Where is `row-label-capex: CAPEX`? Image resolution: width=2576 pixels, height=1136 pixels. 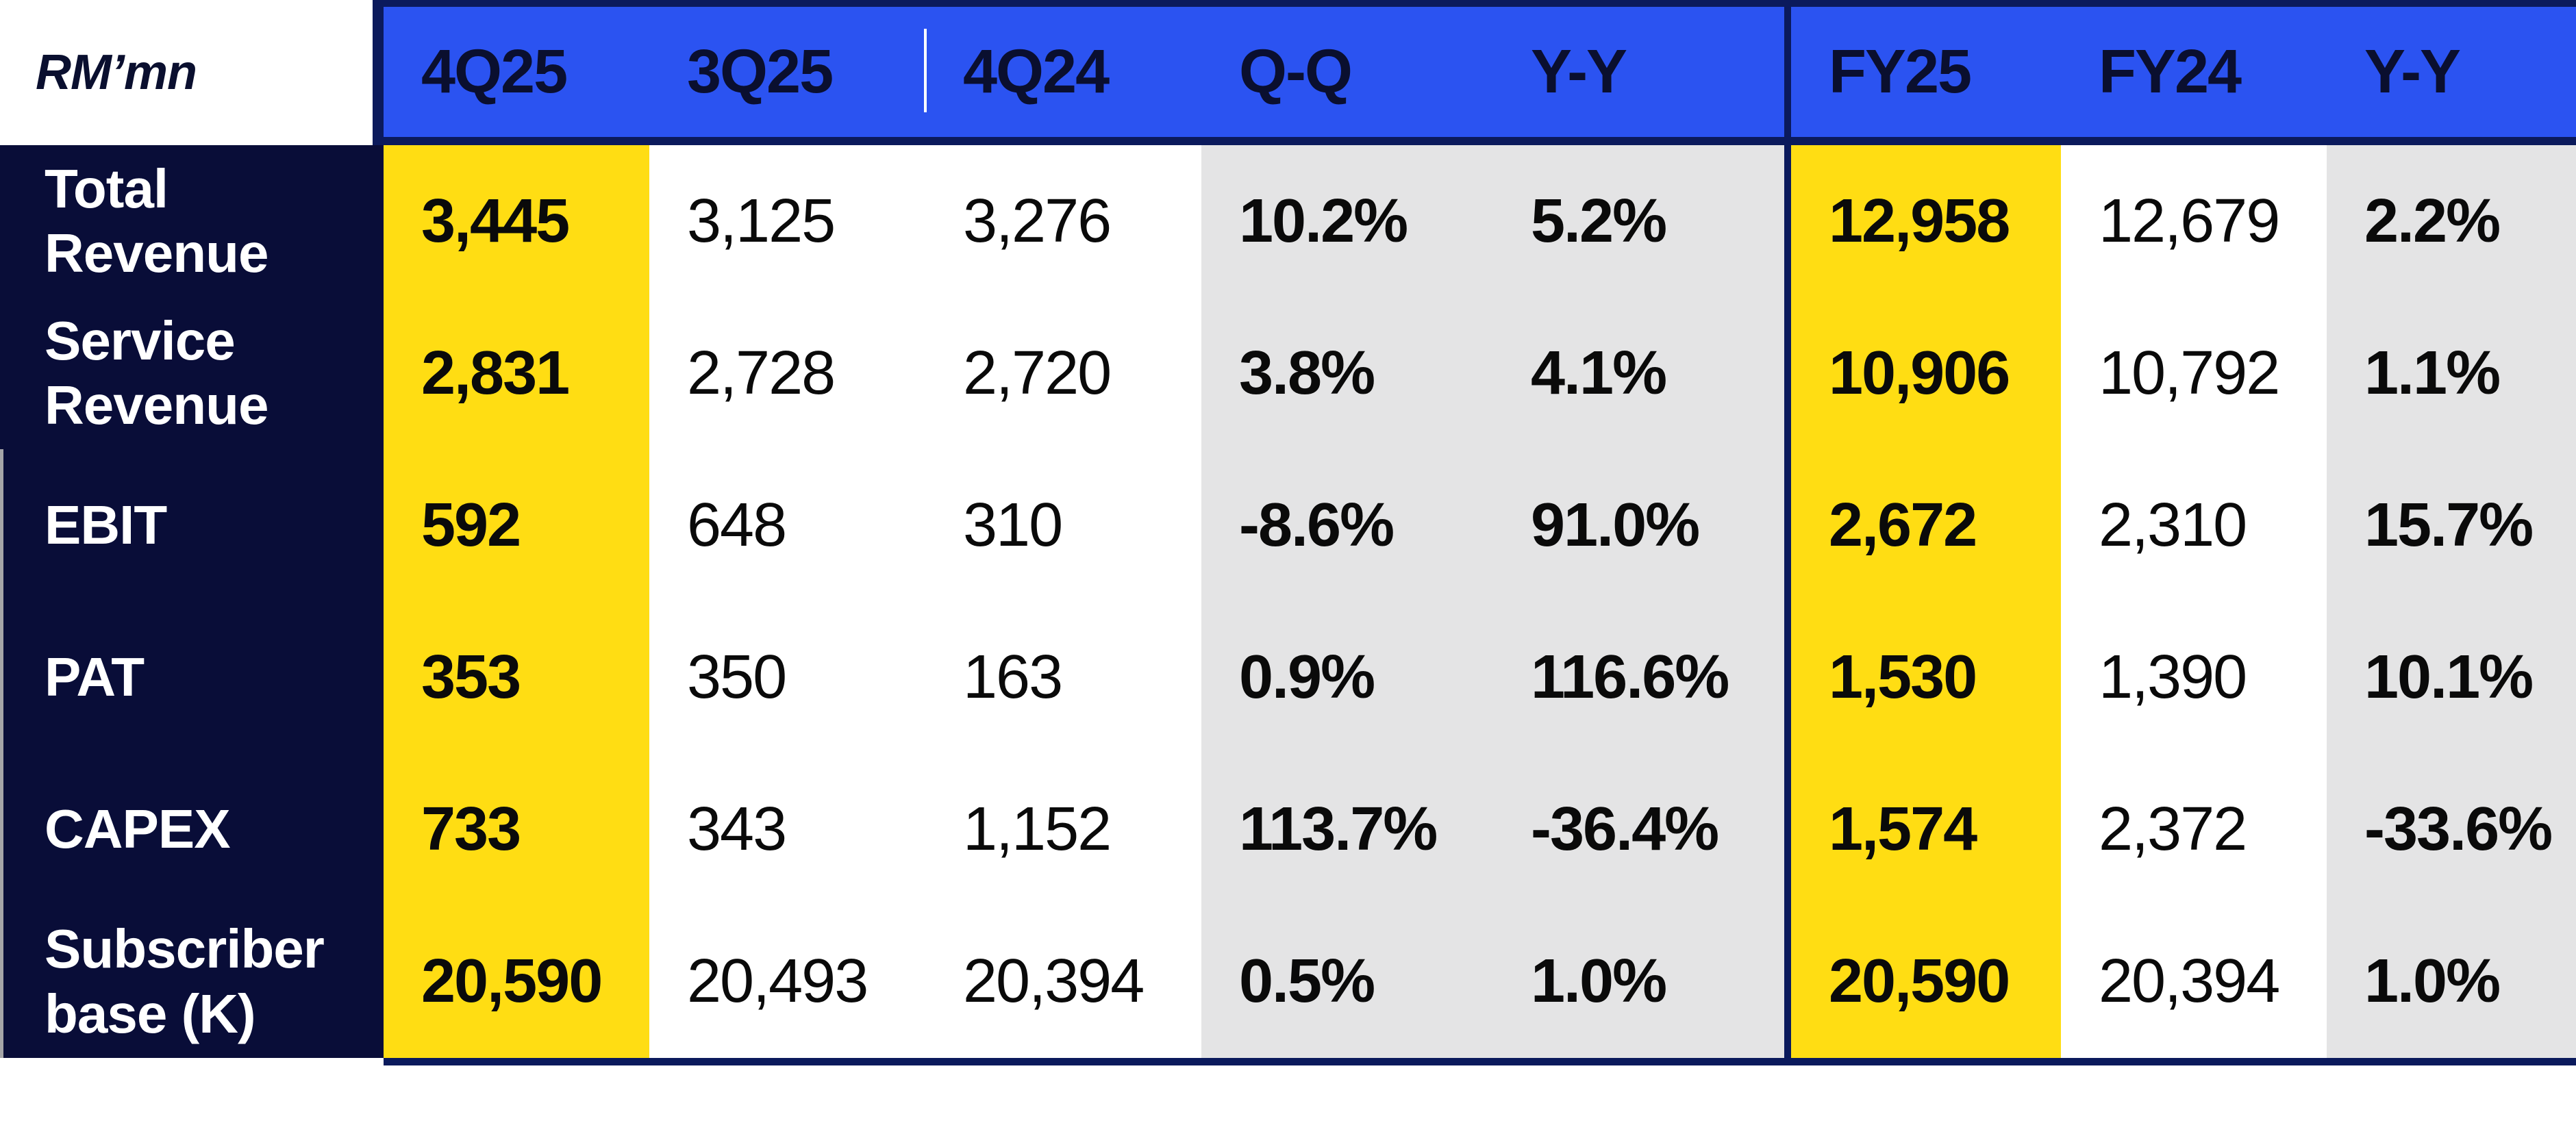 row-label-capex: CAPEX is located at coordinates (192, 829).